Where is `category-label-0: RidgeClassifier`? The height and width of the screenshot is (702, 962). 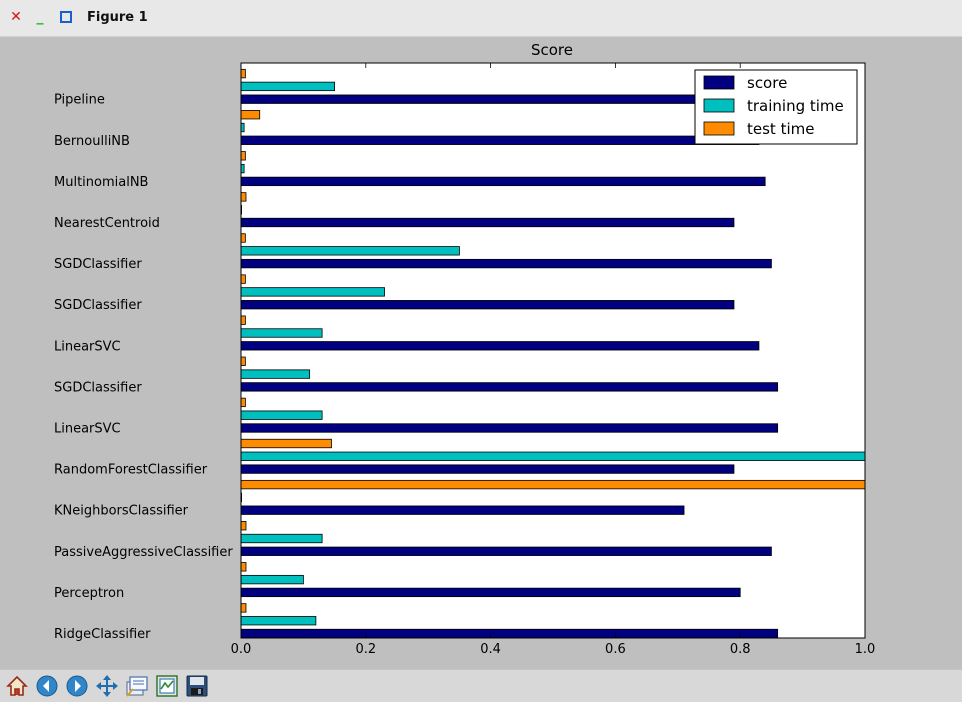
category-label-0: RidgeClassifier is located at coordinates (102, 634).